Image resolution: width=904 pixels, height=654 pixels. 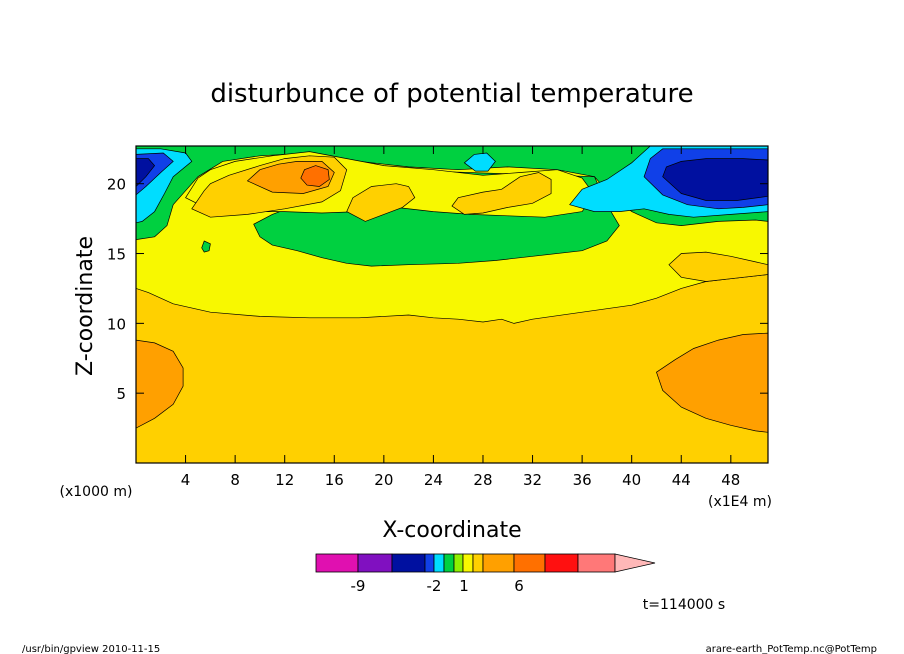 I want to click on x-tick-label: 12, so click(x=284, y=480).